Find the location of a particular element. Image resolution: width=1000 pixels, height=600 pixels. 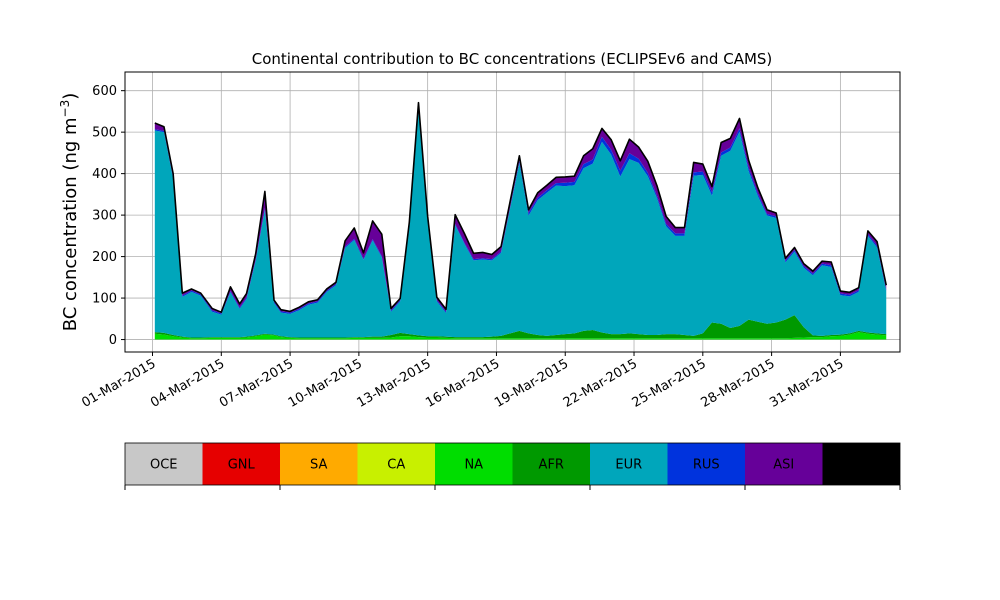

legend-swatch-afr is located at coordinates (551, 464).